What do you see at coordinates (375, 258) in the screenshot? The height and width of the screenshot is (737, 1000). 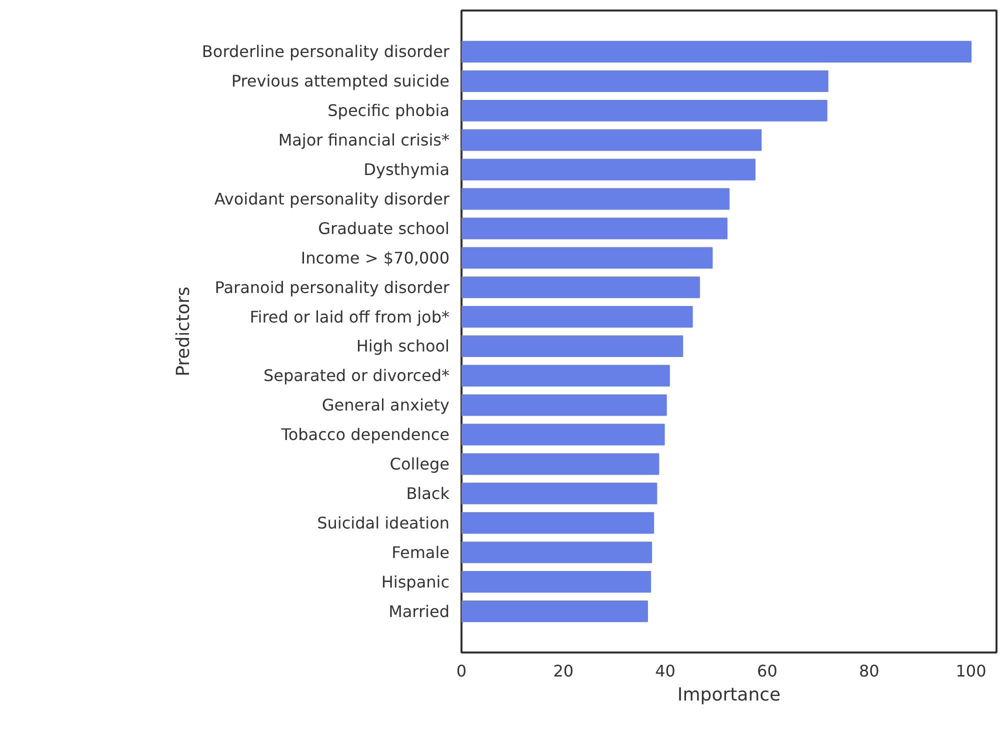 I see `y-tick-label: Income > $70,000` at bounding box center [375, 258].